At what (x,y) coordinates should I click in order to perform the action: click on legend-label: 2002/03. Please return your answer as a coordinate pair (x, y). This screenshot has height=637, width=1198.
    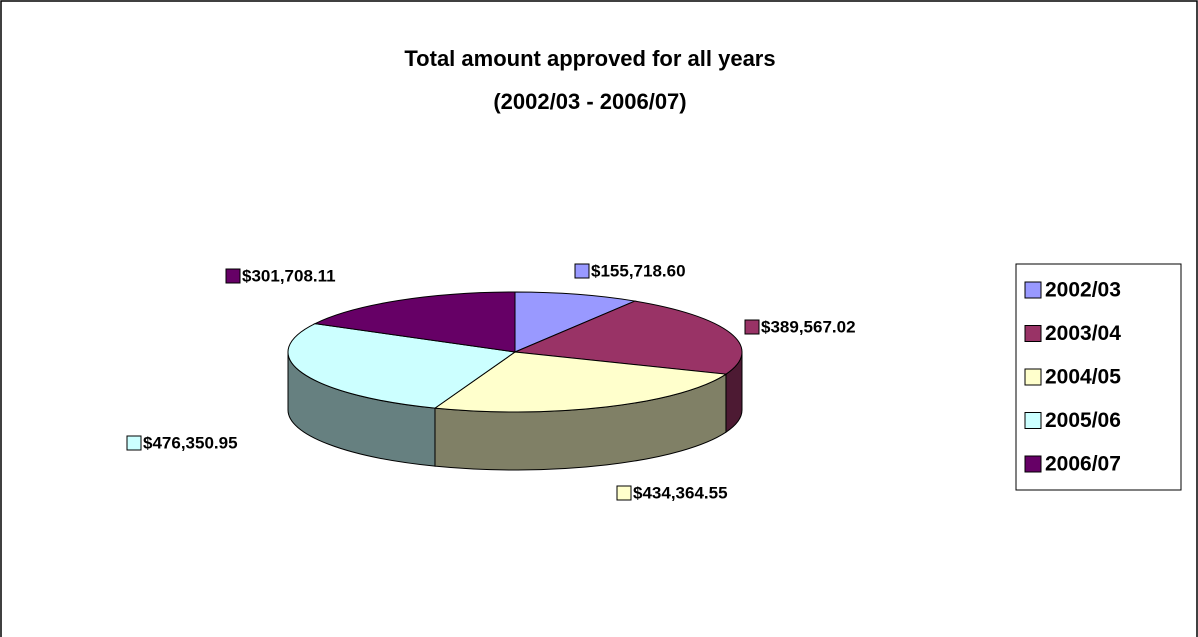
    Looking at the image, I should click on (1083, 290).